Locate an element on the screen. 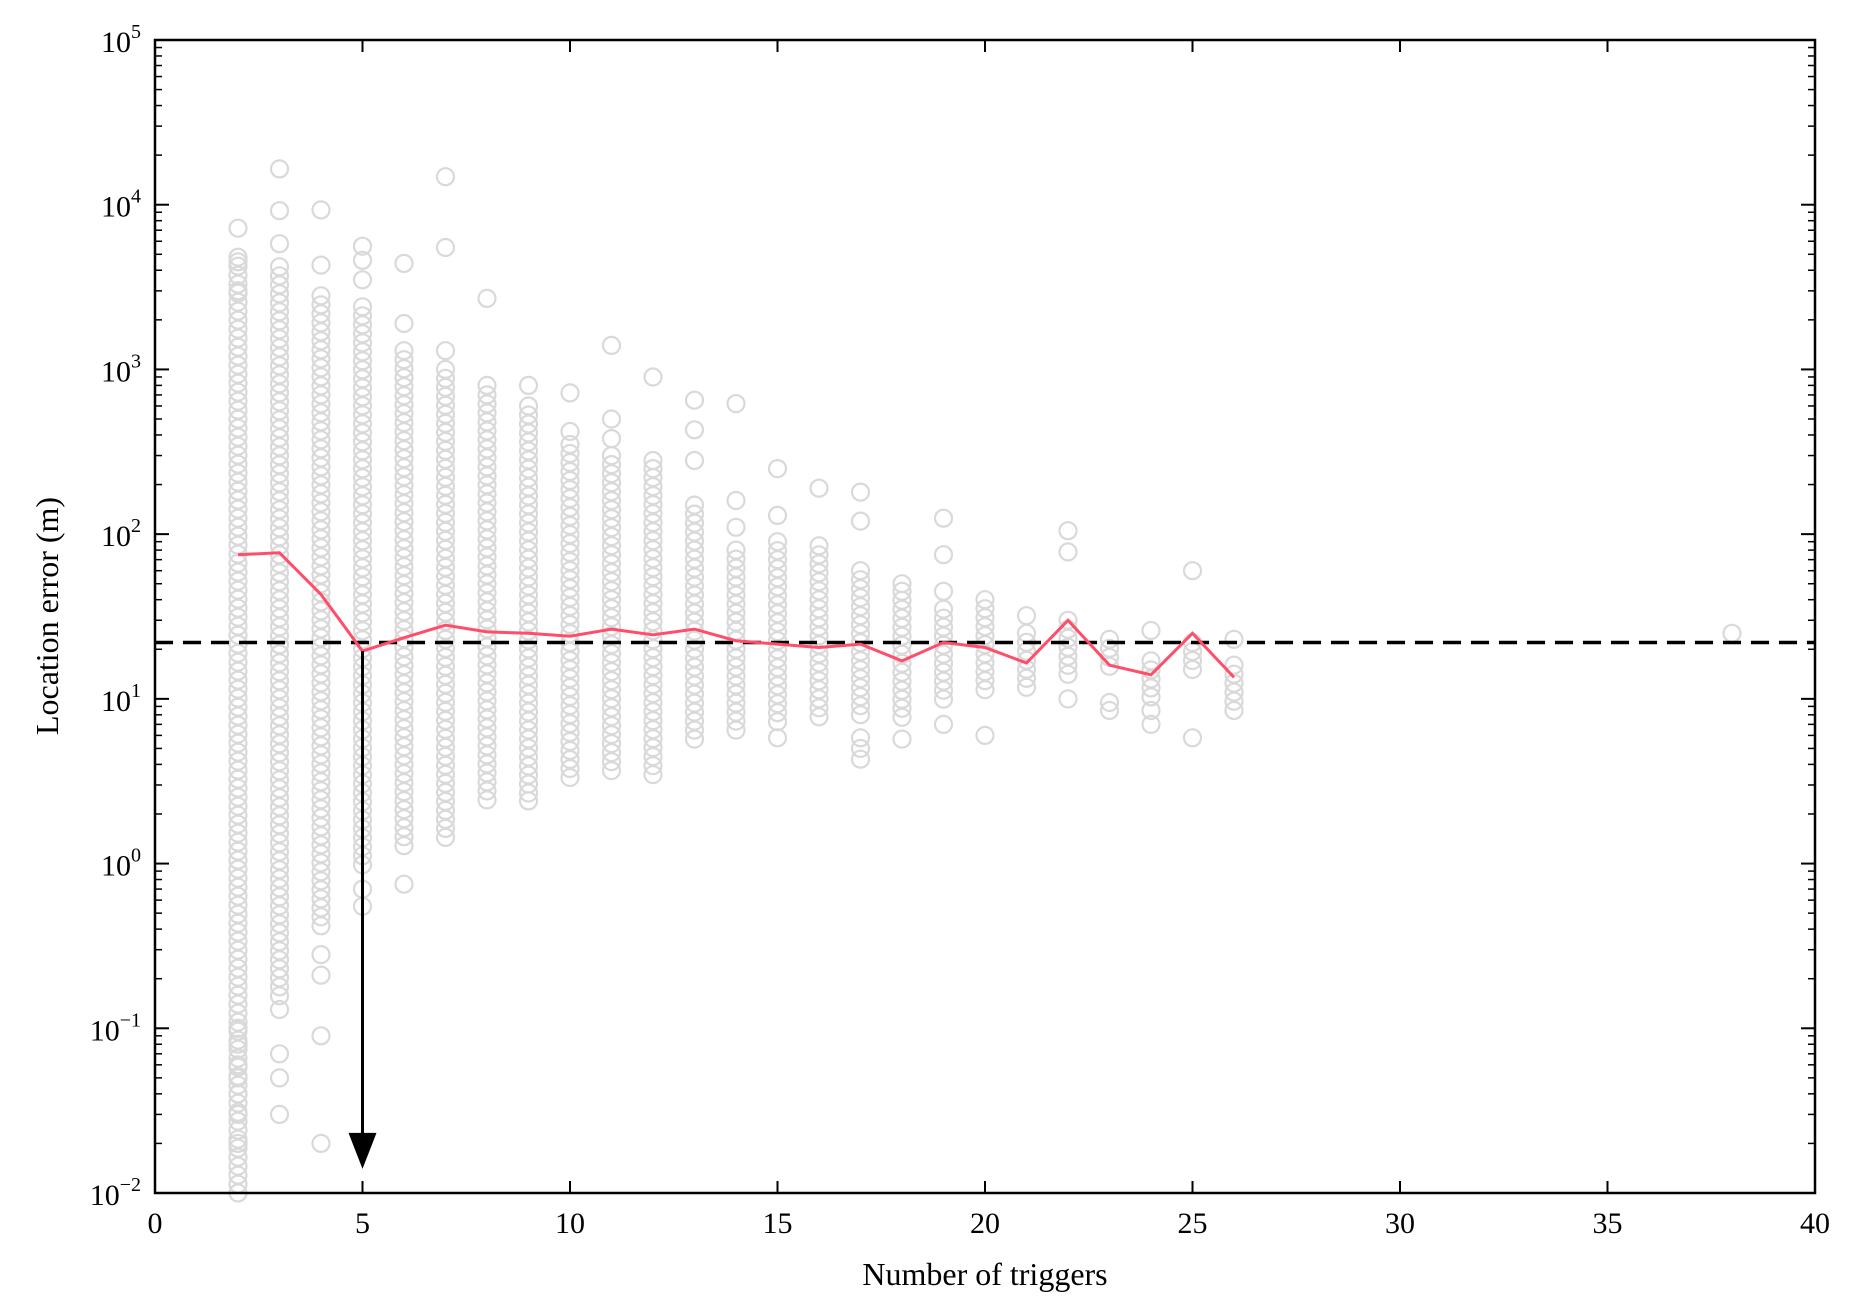 The width and height of the screenshot is (1850, 1312). x-axis-title: Number of triggers is located at coordinates (984, 1274).